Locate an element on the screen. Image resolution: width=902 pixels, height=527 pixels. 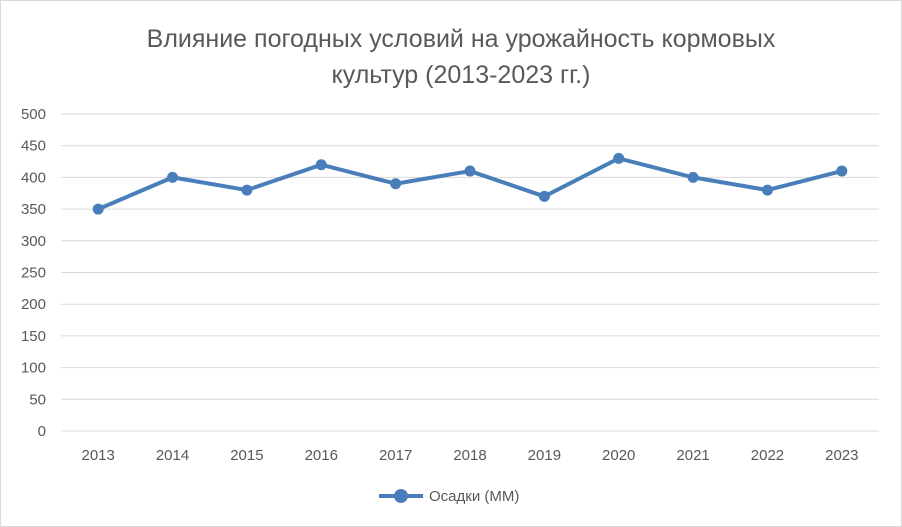
legend-marker is located at coordinates (401, 496).